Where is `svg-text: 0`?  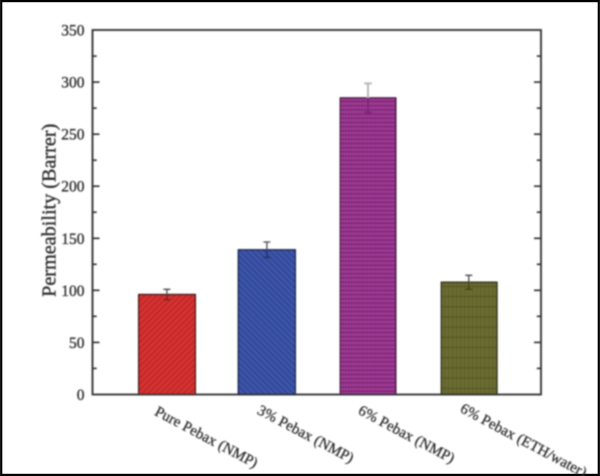 svg-text: 0 is located at coordinates (81, 395).